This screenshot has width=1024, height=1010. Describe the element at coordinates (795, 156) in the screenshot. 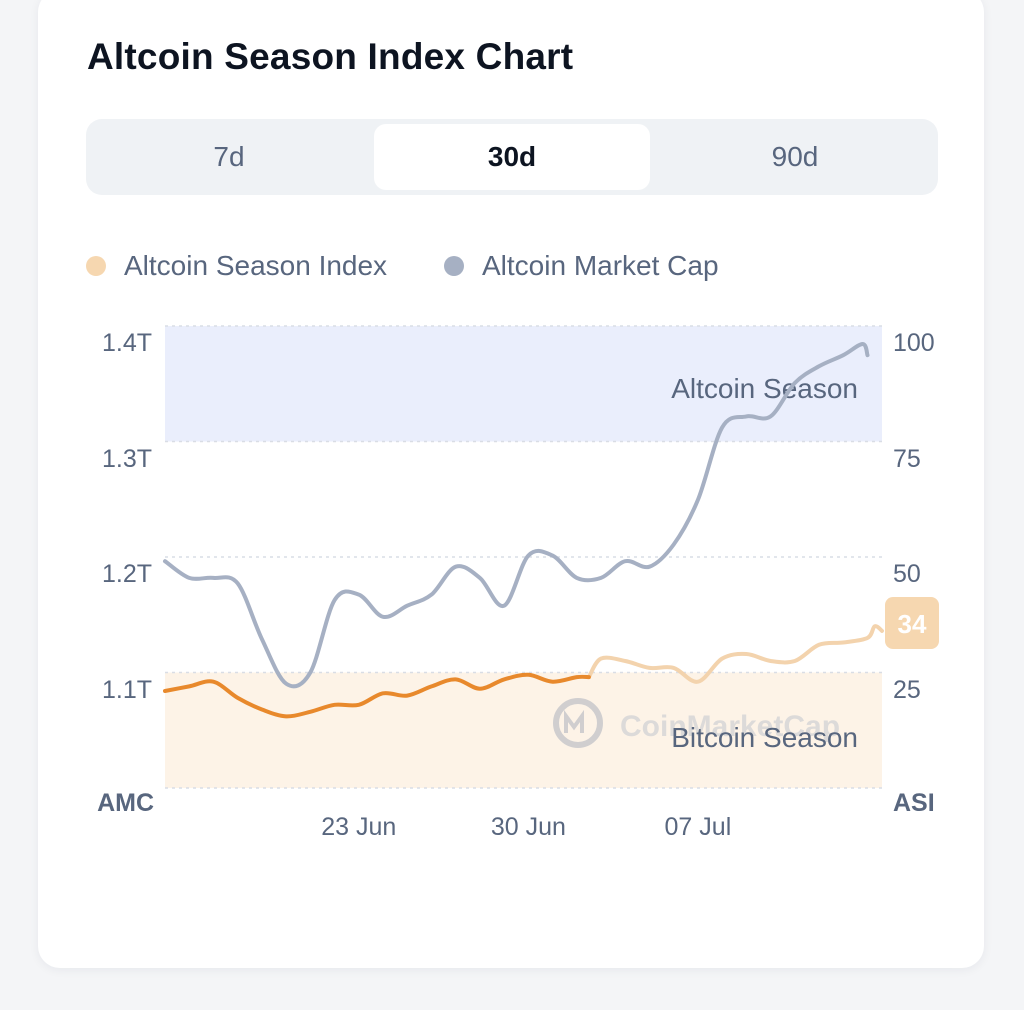

I see `tab-90d: 90d` at that location.